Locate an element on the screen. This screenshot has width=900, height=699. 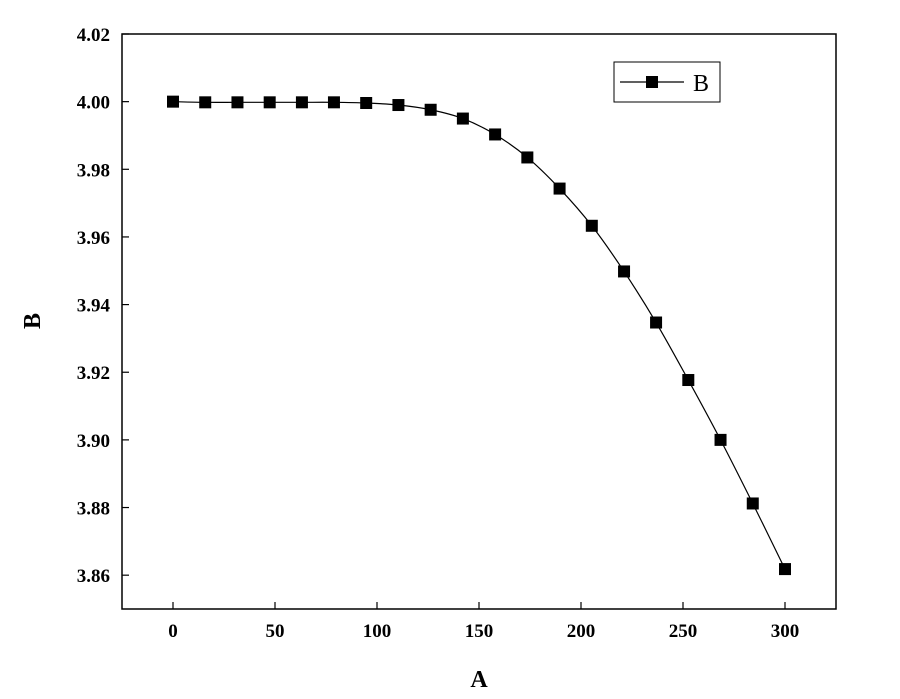
y-tick-label: 3.94 is located at coordinates (94, 306).